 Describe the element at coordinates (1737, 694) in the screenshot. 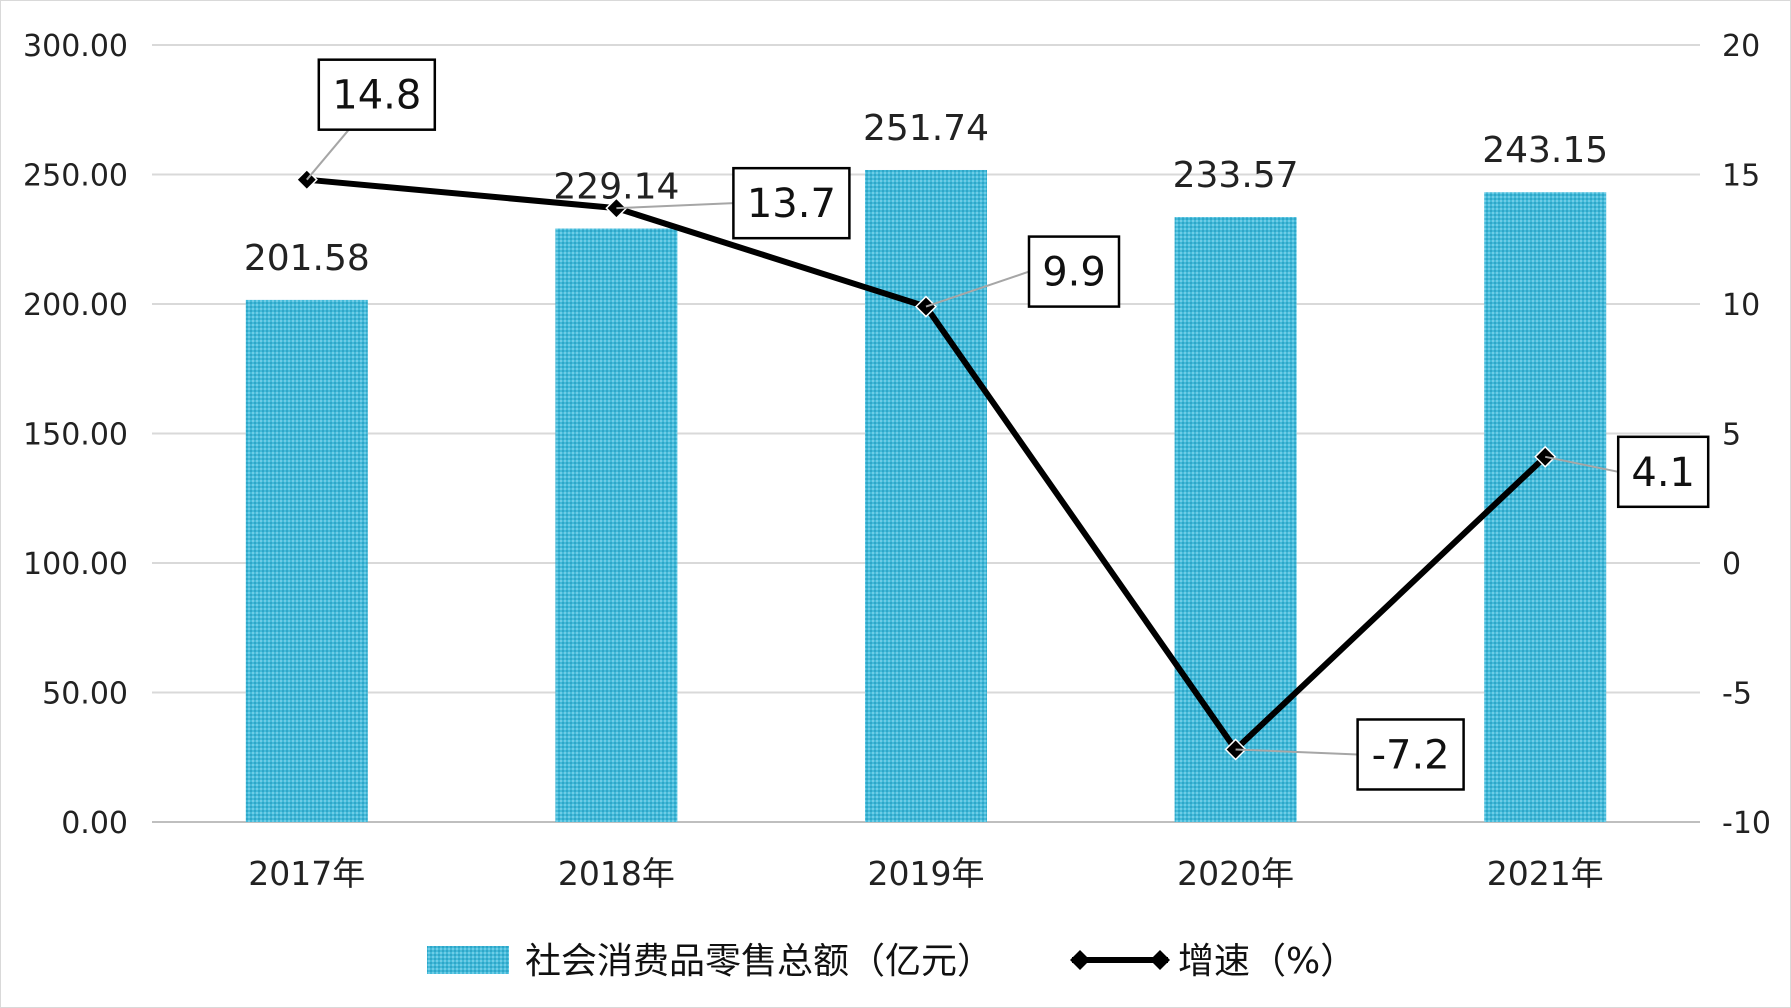

I see `right-tick-label: -5` at that location.